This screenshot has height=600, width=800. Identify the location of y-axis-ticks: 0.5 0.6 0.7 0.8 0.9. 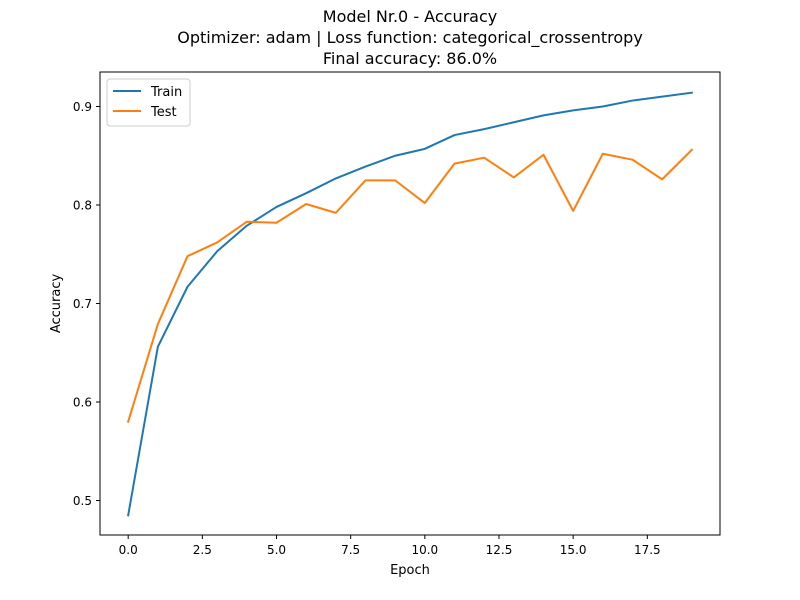
(86, 304).